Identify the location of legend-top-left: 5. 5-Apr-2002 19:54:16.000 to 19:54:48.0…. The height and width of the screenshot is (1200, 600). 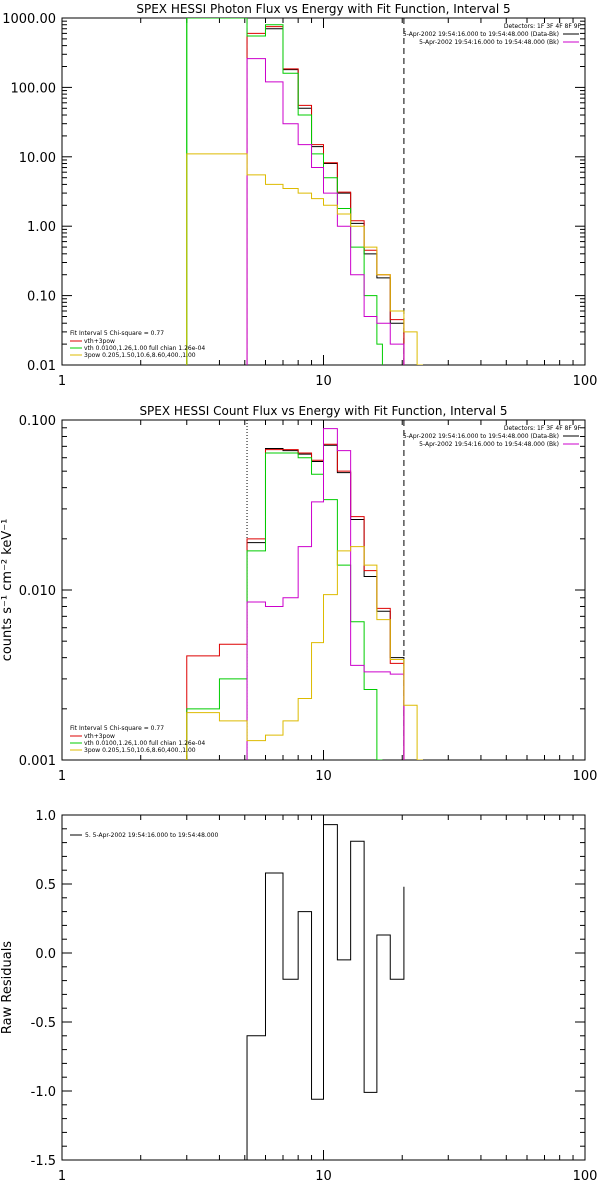
(144, 835).